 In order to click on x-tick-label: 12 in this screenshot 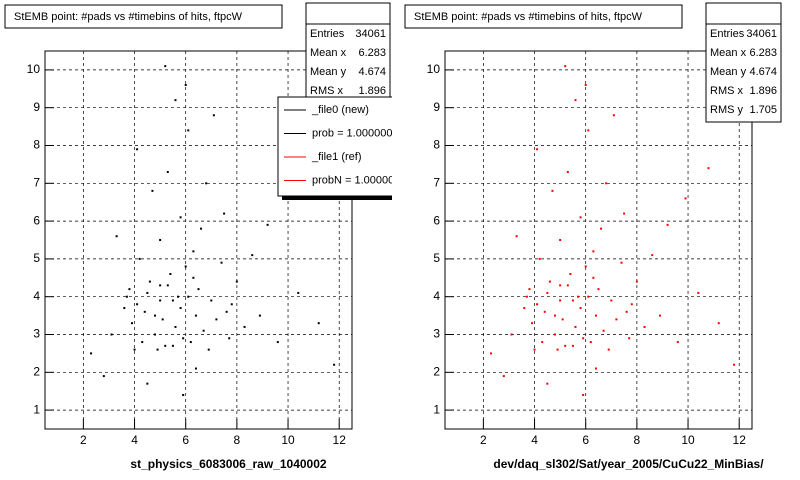, I will do `click(740, 440)`.